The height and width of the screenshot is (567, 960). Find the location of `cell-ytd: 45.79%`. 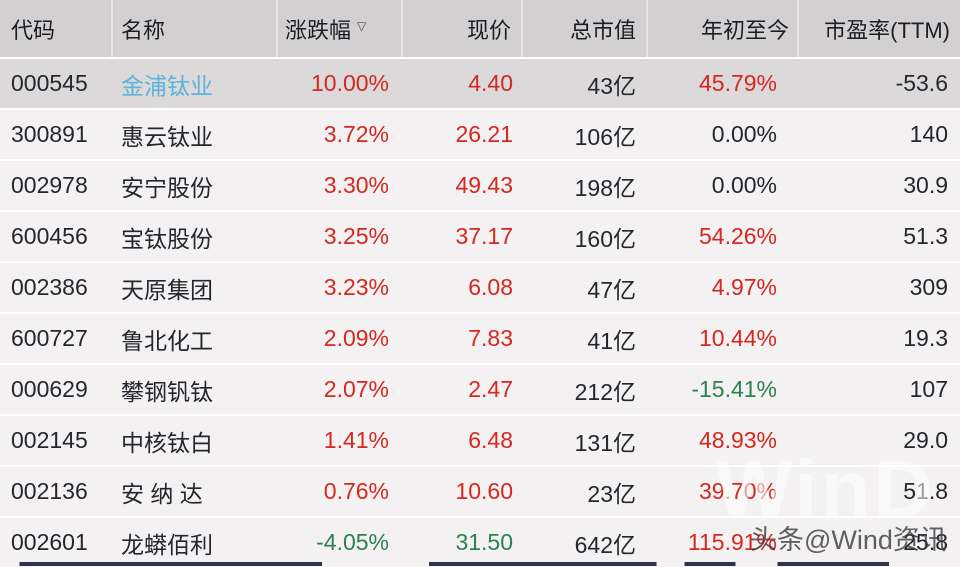

cell-ytd: 45.79% is located at coordinates (737, 83).